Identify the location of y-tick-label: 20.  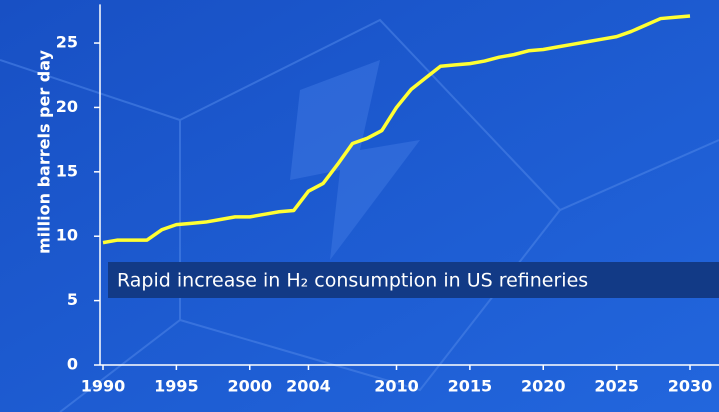
(67, 106).